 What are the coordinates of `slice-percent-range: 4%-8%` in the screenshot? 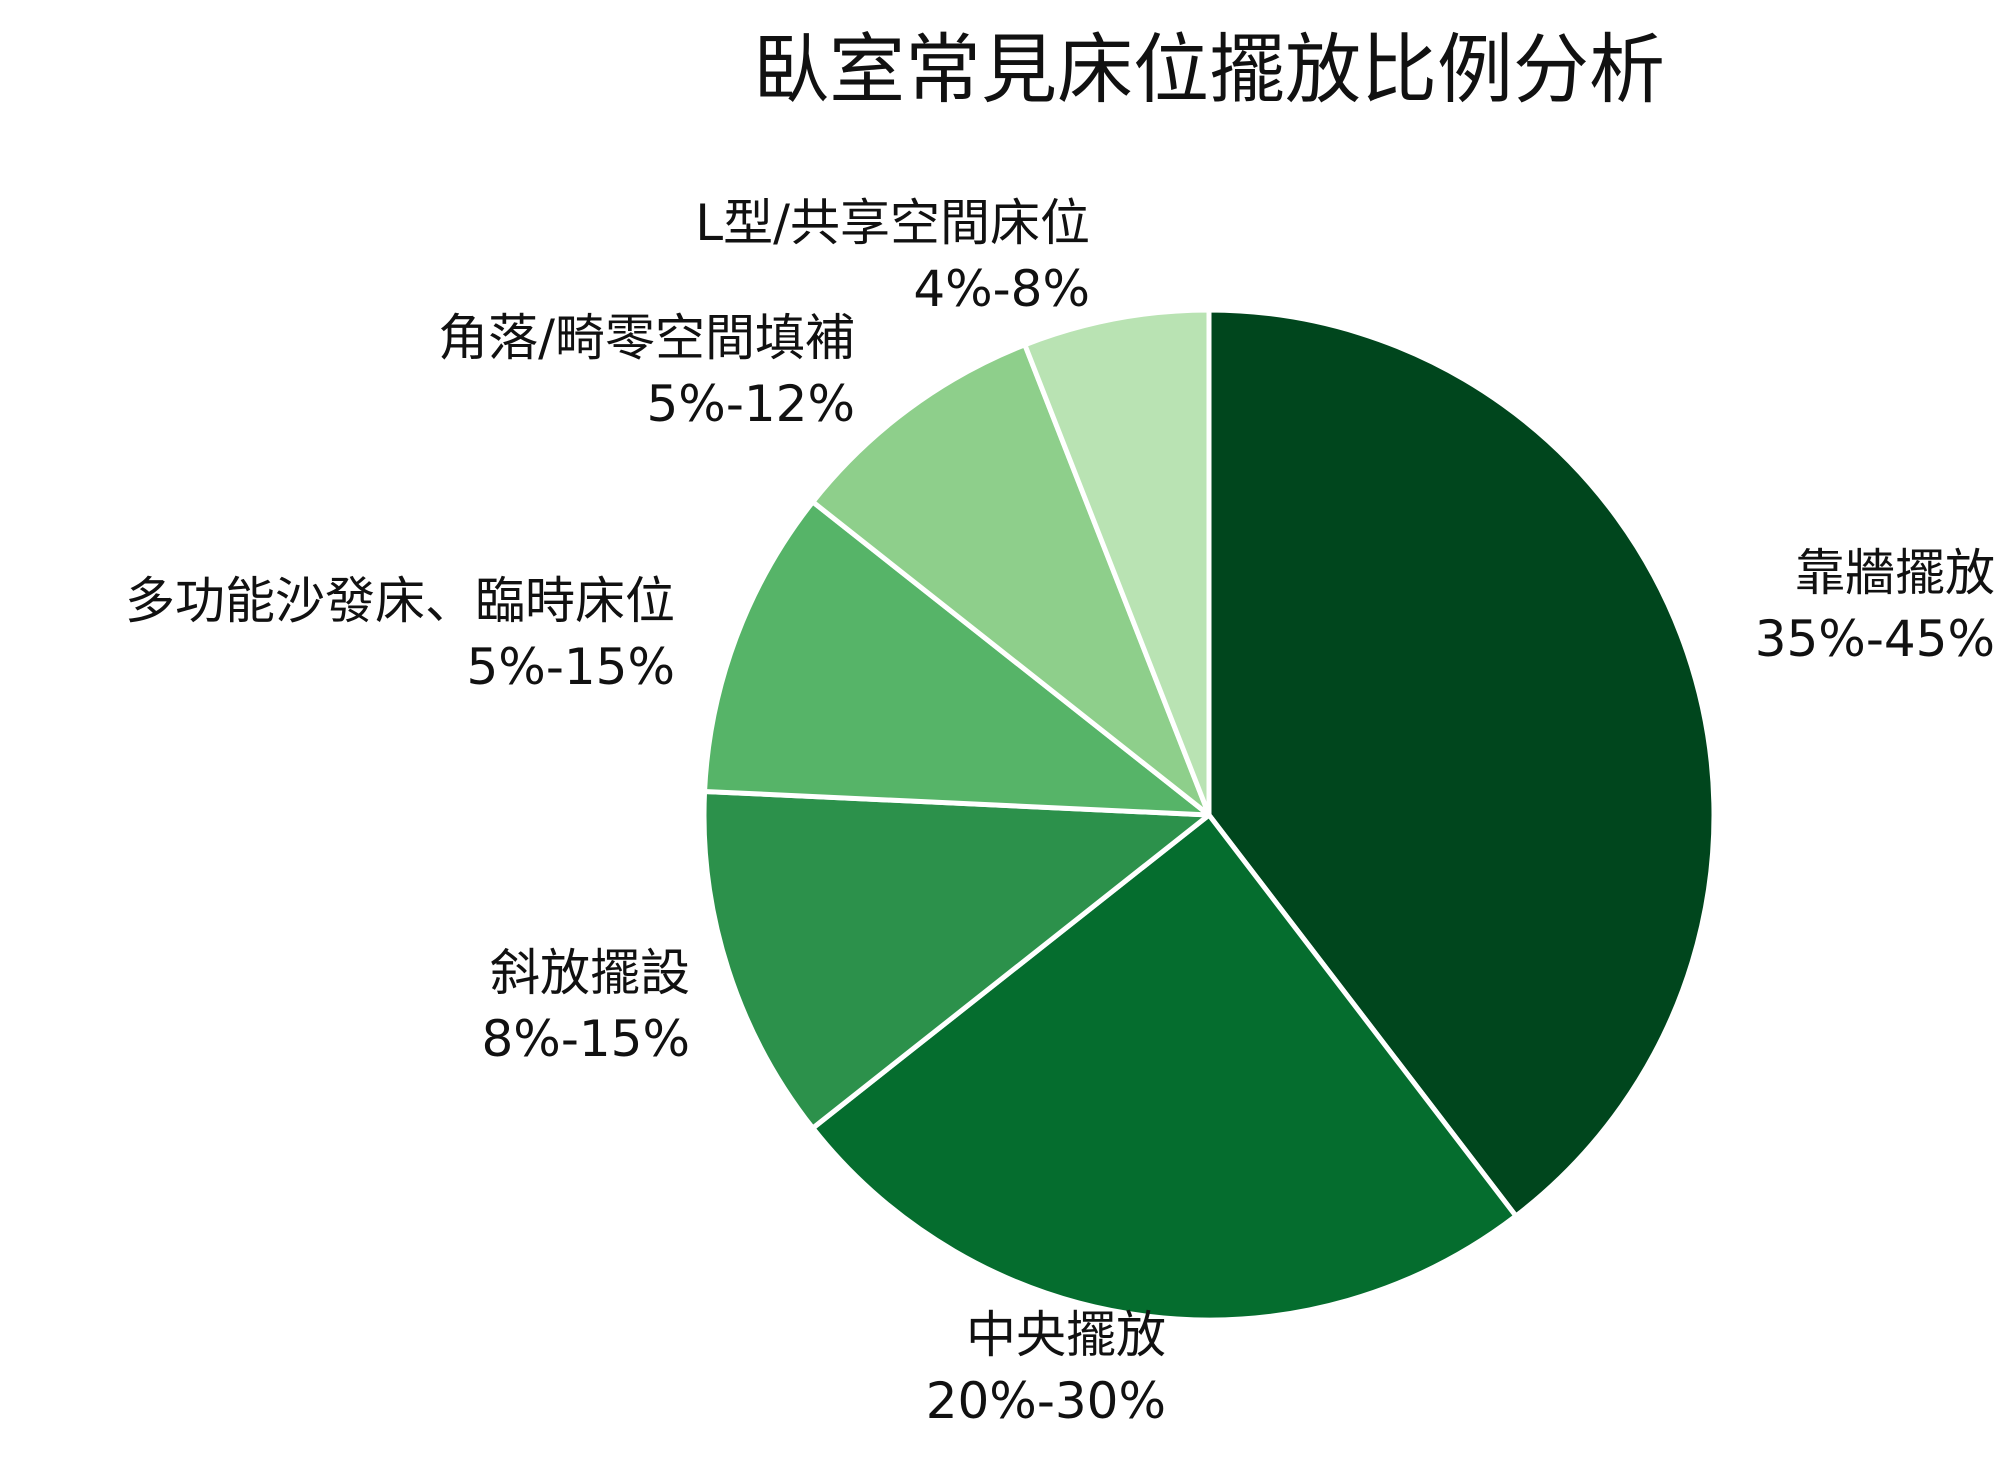 It's located at (1001, 289).